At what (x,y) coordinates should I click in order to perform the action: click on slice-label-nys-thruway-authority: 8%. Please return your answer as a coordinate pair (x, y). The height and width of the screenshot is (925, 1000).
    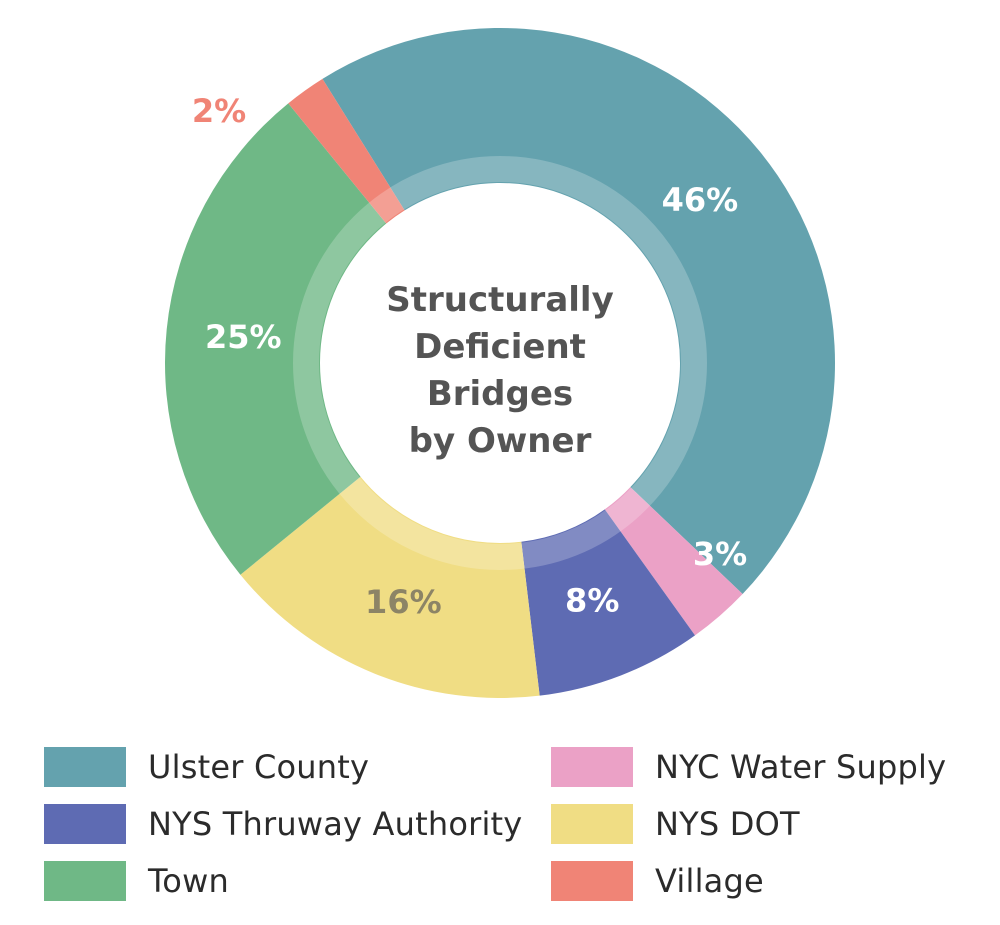
    Looking at the image, I should click on (592, 601).